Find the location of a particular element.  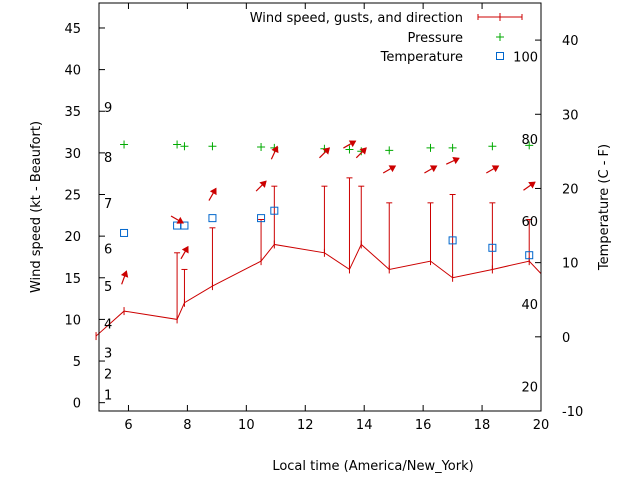

y-tick-label-right: -10 is located at coordinates (572, 412).